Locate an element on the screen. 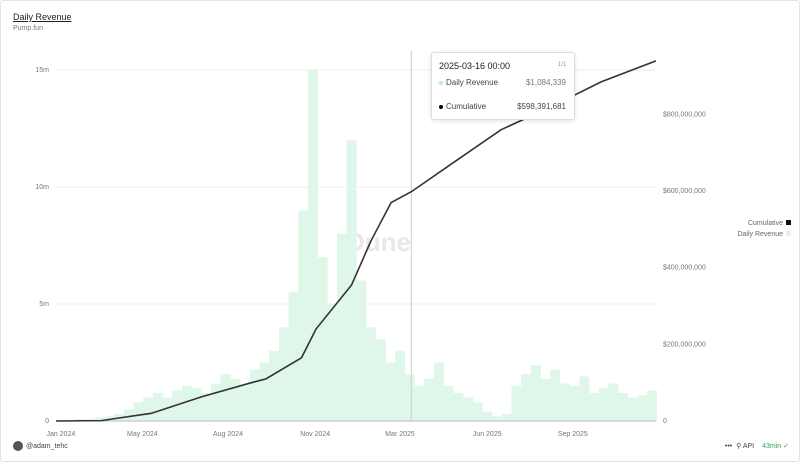  legend-item-daily-revenue: Daily Revenue is located at coordinates (764, 234).